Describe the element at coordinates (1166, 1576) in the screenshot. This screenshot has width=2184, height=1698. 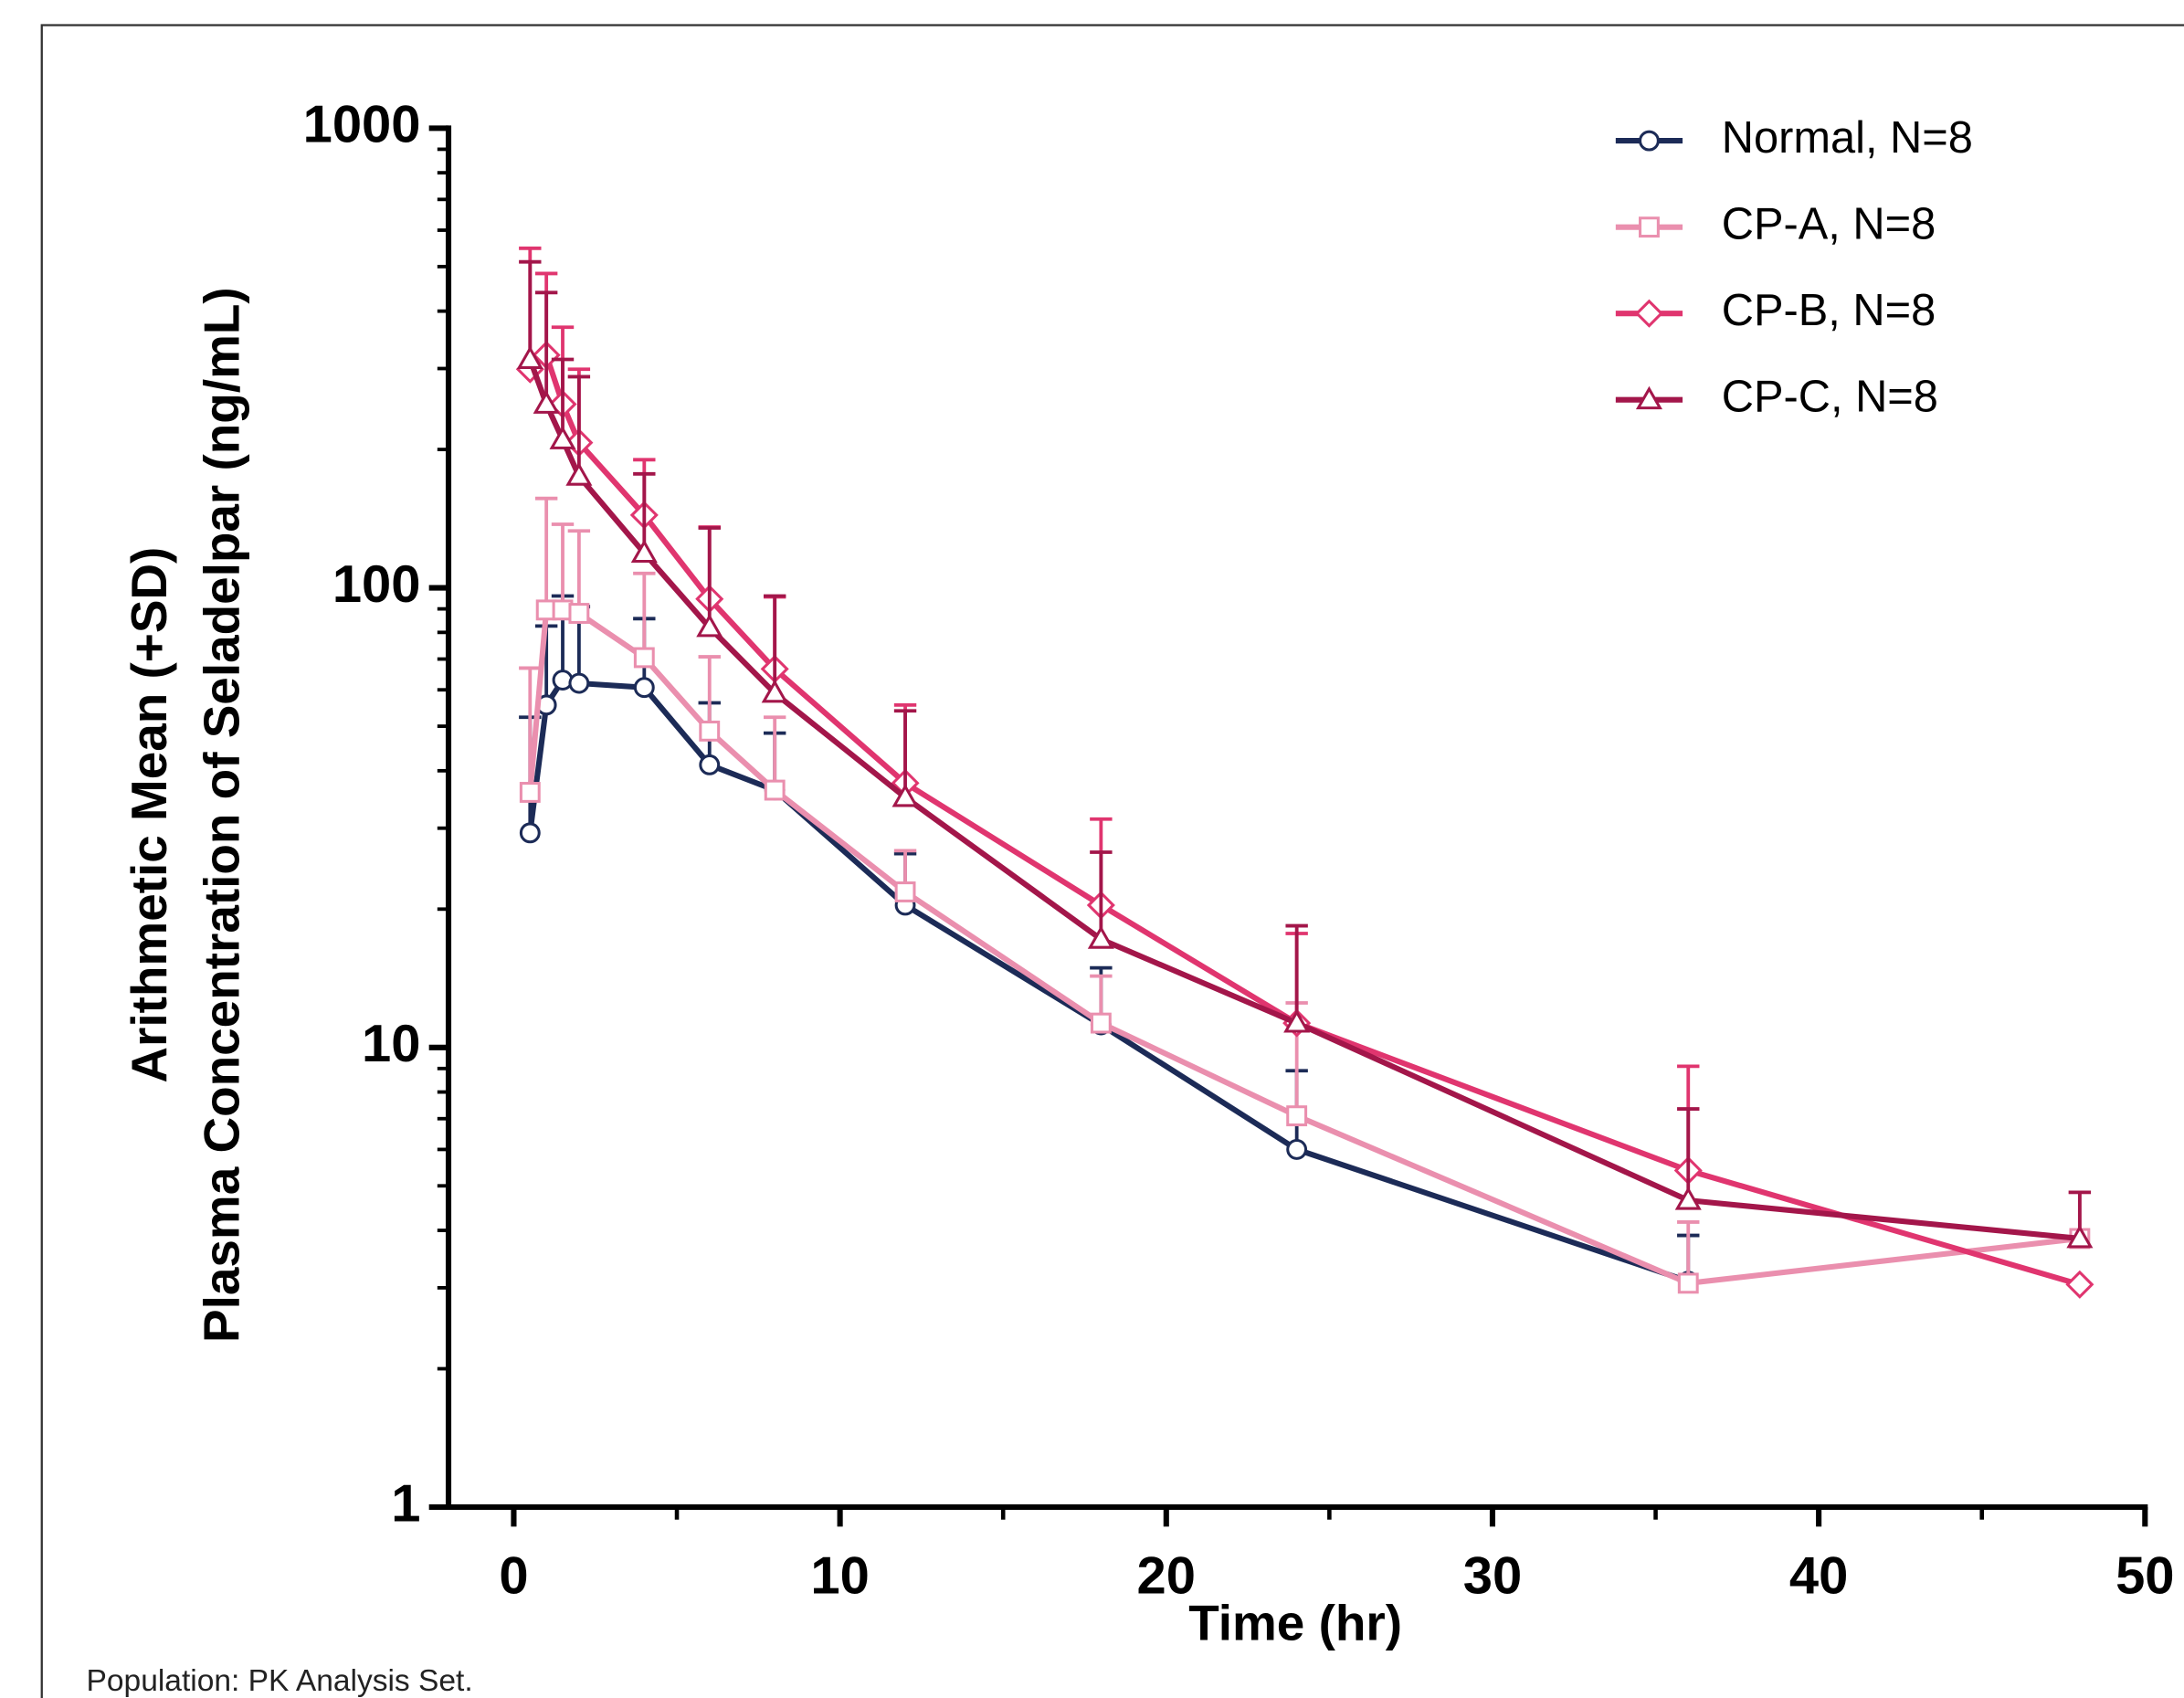
I see `x-tick-label: 20` at that location.